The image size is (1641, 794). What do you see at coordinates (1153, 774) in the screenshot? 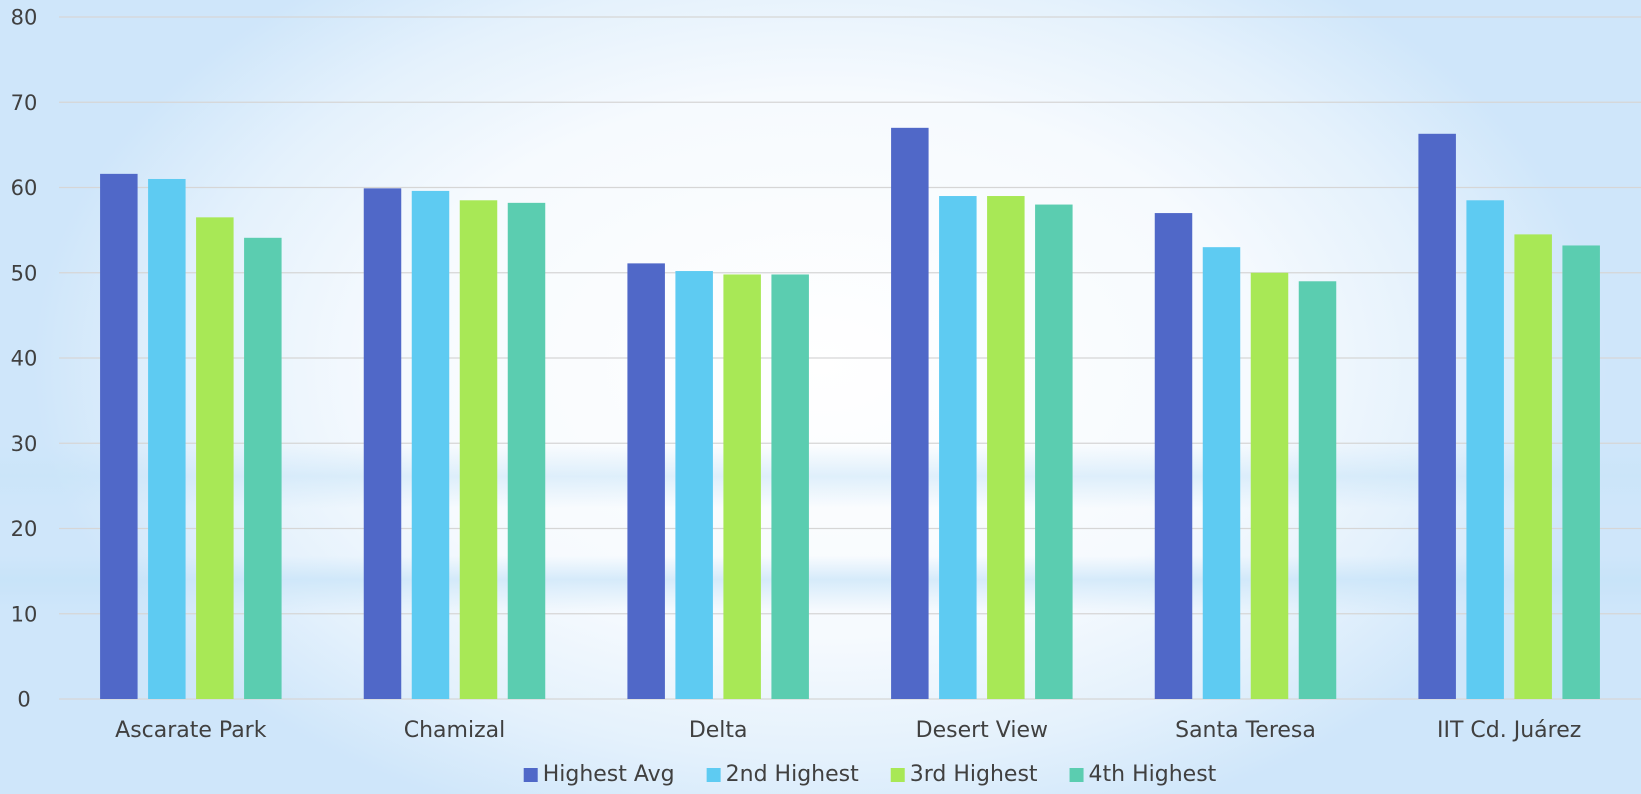
I see `legend-label-4th-highest: 4th Highest` at bounding box center [1153, 774].